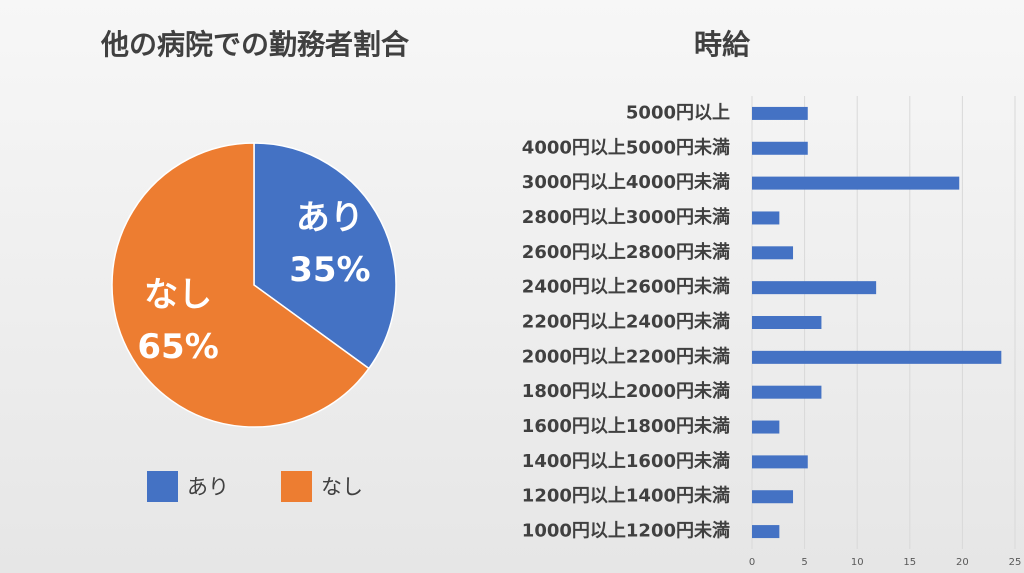  Describe the element at coordinates (626, 287) in the screenshot. I see `y-tick-label: 2400円以上2600円未満` at that location.